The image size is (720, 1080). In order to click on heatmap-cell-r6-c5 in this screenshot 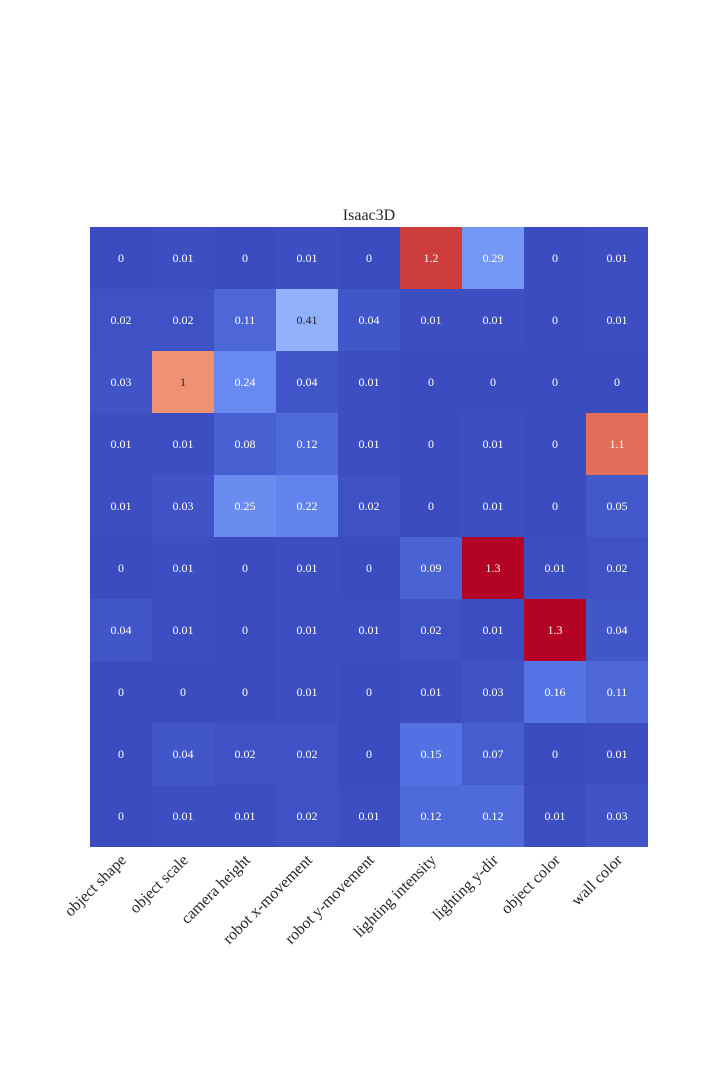, I will do `click(431, 630)`.